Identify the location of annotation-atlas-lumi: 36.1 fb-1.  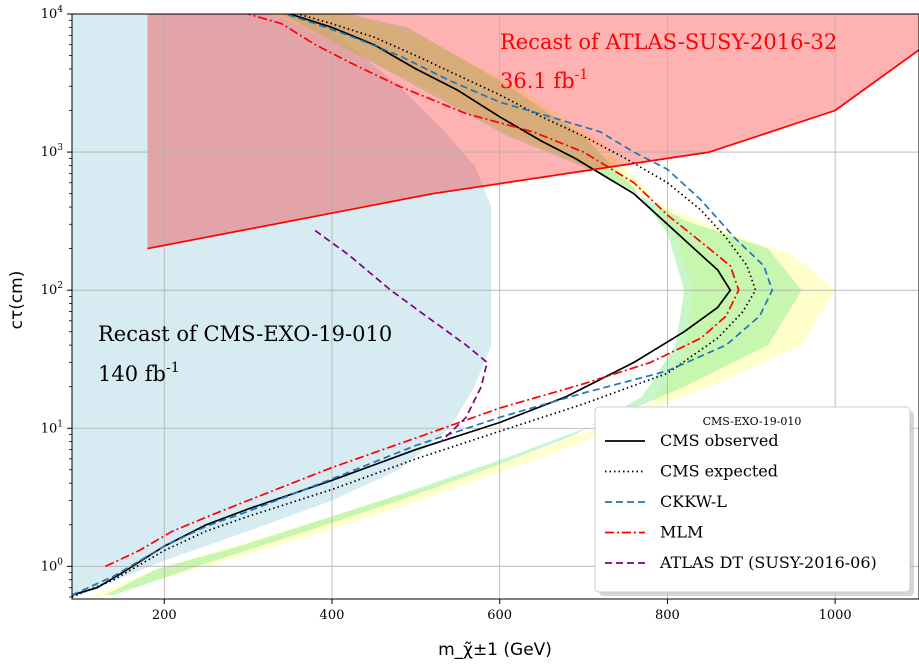
(544, 80).